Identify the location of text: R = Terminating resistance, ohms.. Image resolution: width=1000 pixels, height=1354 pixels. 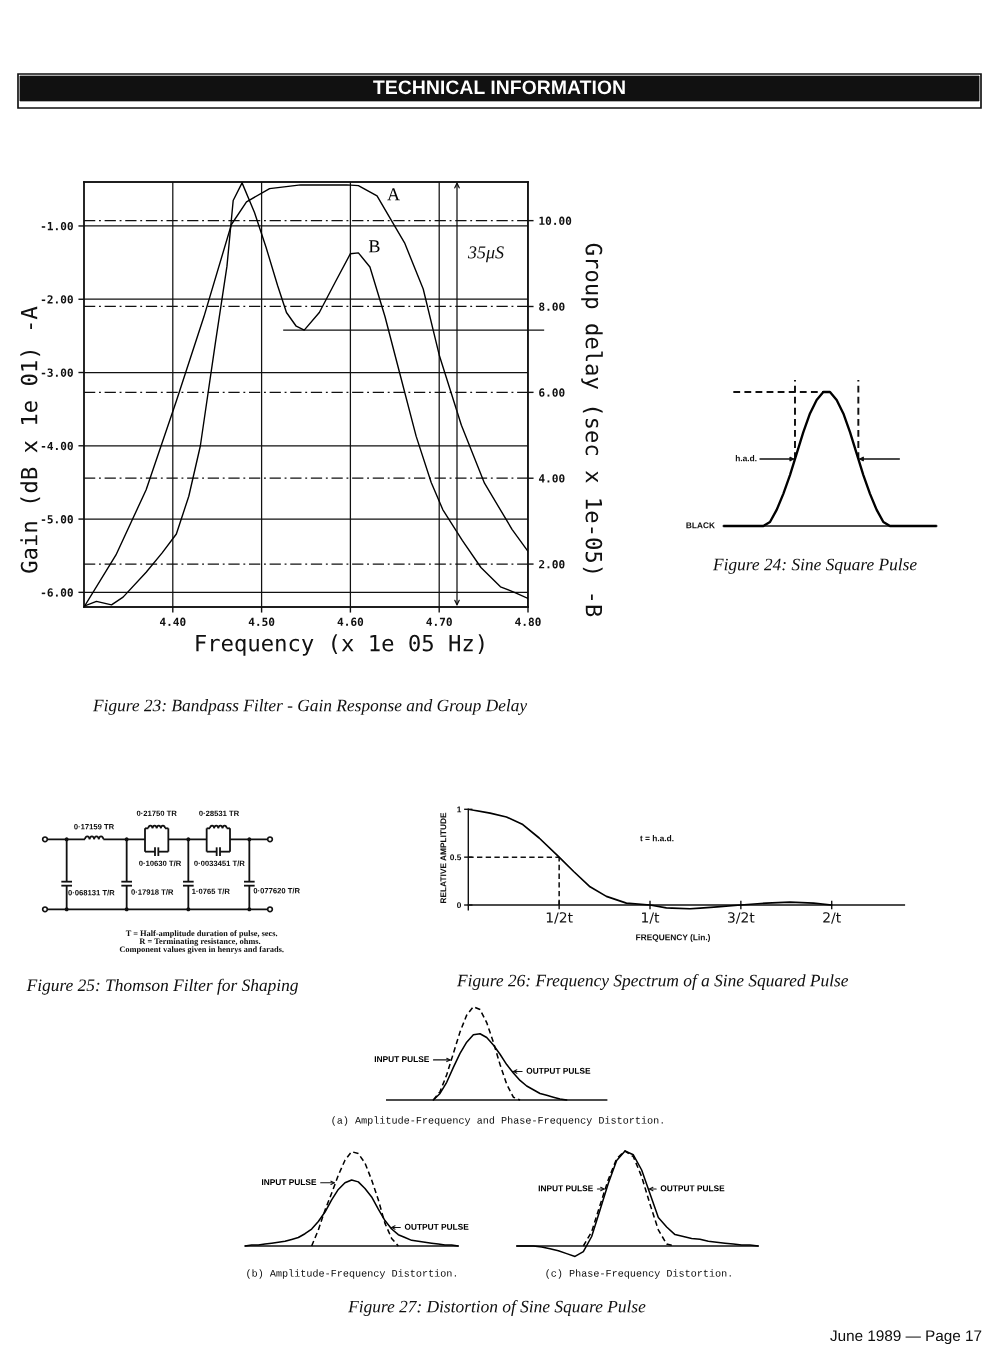
(200, 942).